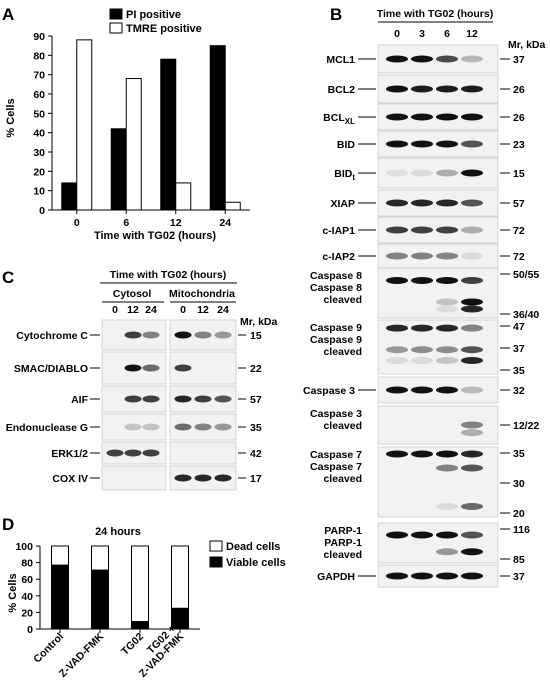 The width and height of the screenshot is (550, 700). I want to click on chart-d-xtick-label-group: TG02, so click(132, 644).